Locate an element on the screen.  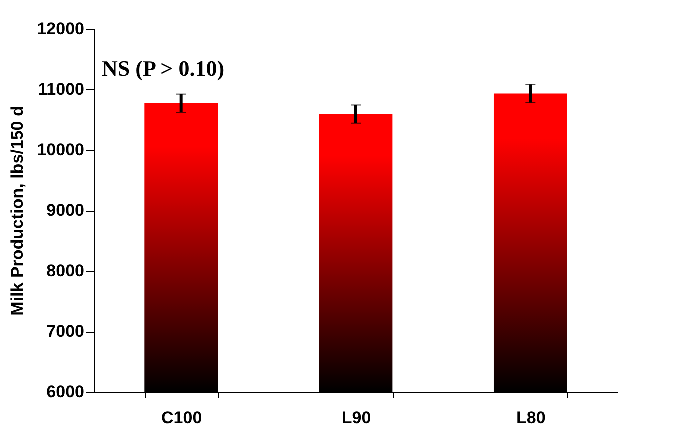
y-tick-label: 9000 is located at coordinates (65, 210).